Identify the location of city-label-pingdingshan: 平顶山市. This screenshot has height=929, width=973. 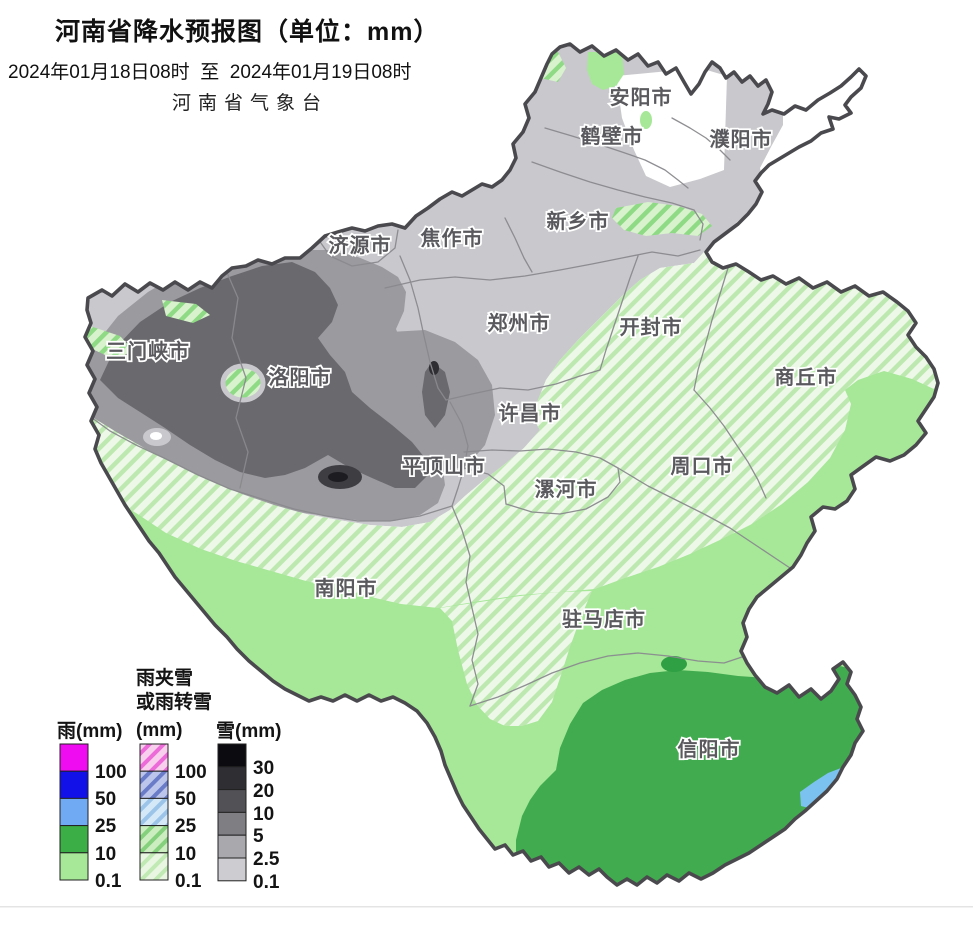
(444, 466).